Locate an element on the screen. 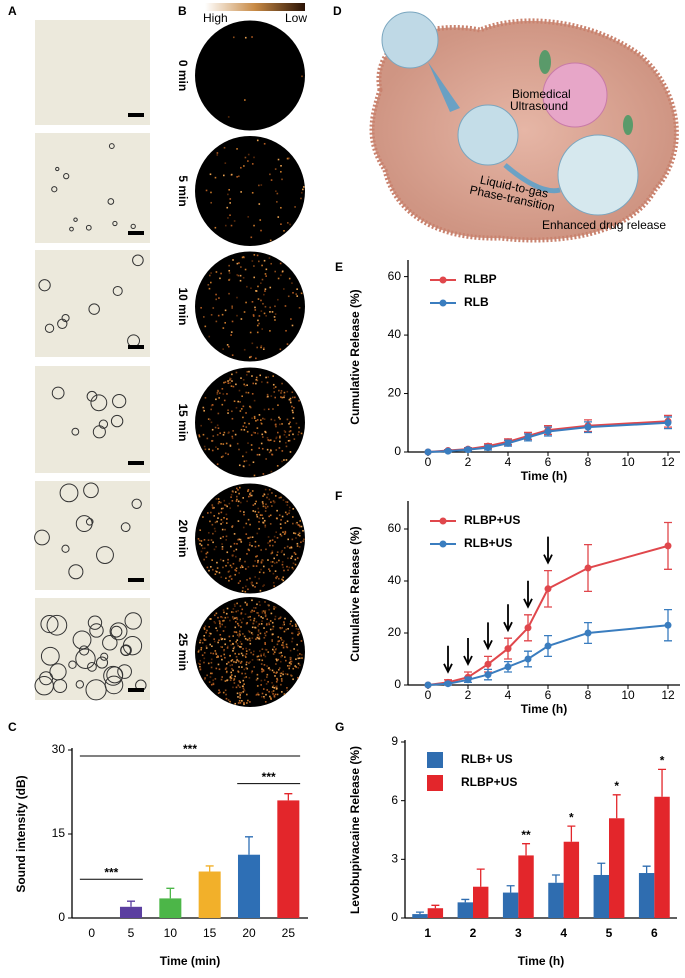 The width and height of the screenshot is (685, 978). x-tick-label: 10 is located at coordinates (628, 695).